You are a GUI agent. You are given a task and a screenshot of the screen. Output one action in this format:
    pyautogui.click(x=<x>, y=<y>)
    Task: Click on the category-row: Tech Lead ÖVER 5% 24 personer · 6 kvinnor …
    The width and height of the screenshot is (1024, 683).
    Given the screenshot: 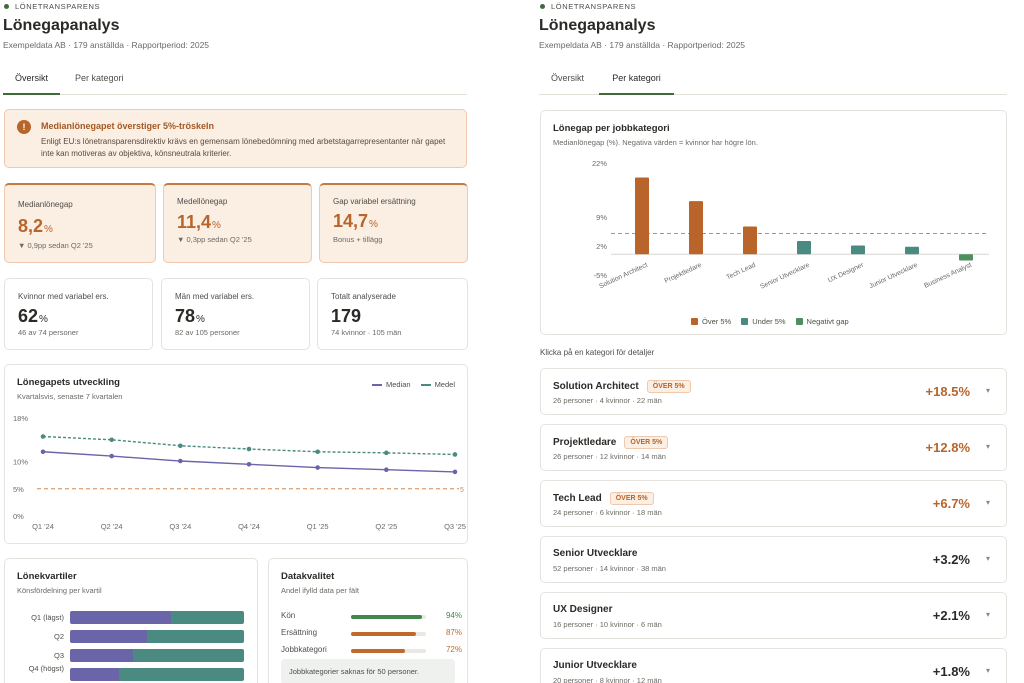 What is the action you would take?
    pyautogui.click(x=773, y=503)
    